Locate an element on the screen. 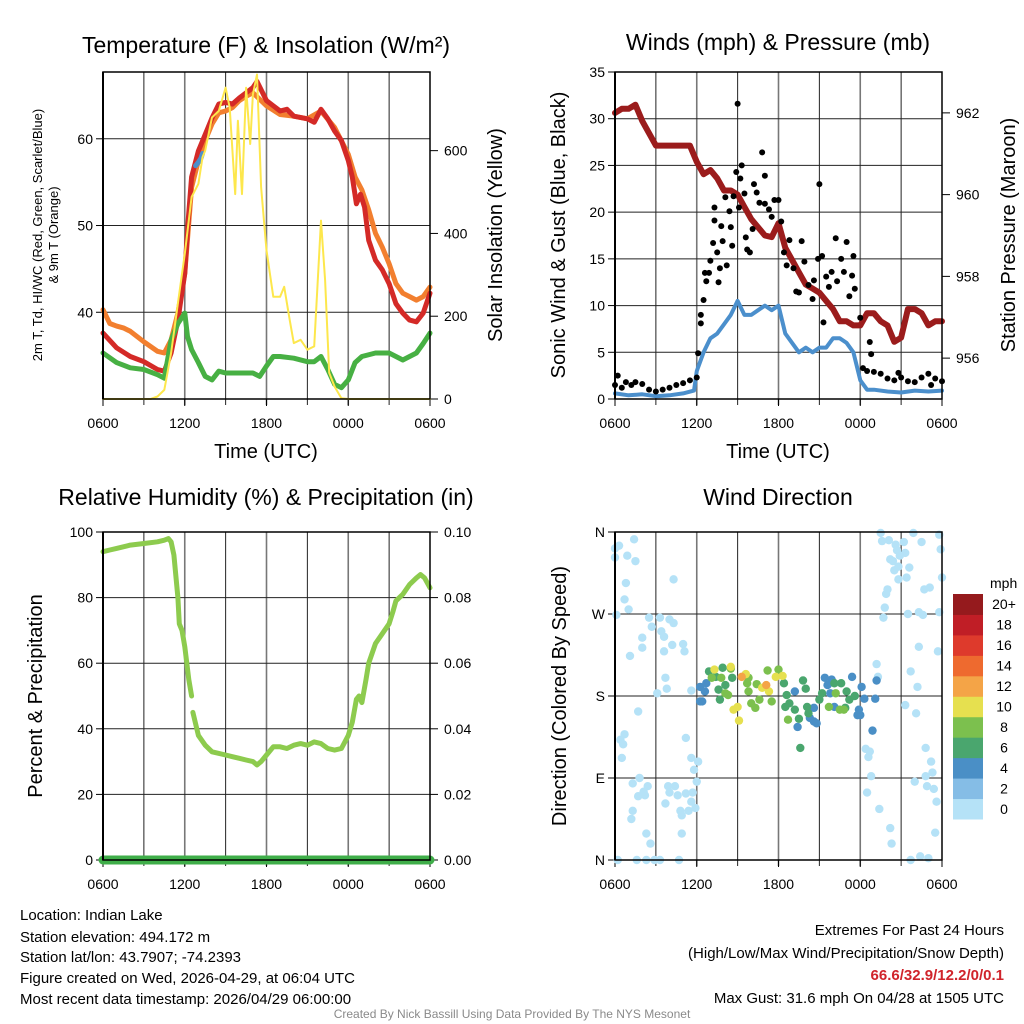  y-tick-label: 50 is located at coordinates (85, 226).